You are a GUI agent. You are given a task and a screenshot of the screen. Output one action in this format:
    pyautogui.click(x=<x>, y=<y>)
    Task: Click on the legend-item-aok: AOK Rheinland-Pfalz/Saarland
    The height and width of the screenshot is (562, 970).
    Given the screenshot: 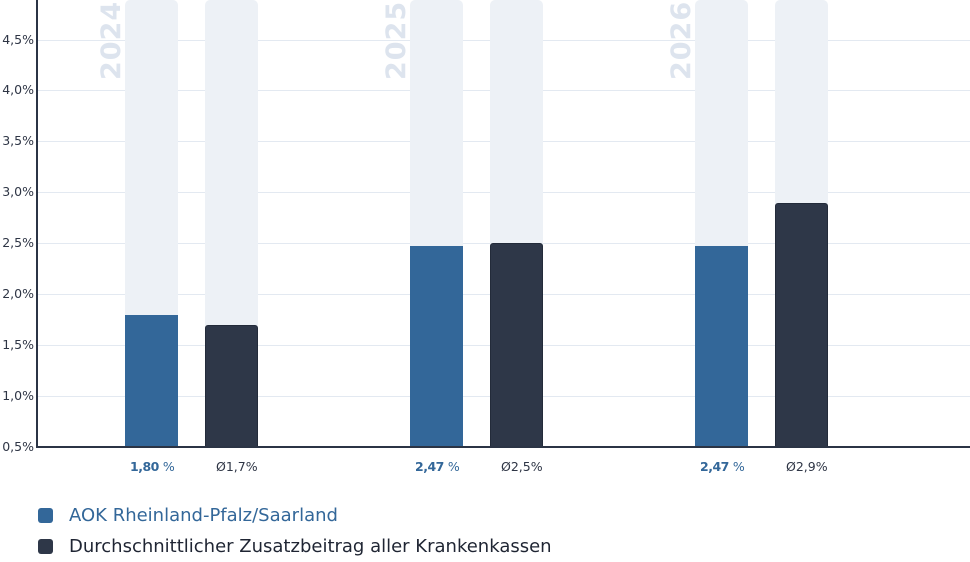 What is the action you would take?
    pyautogui.click(x=295, y=515)
    